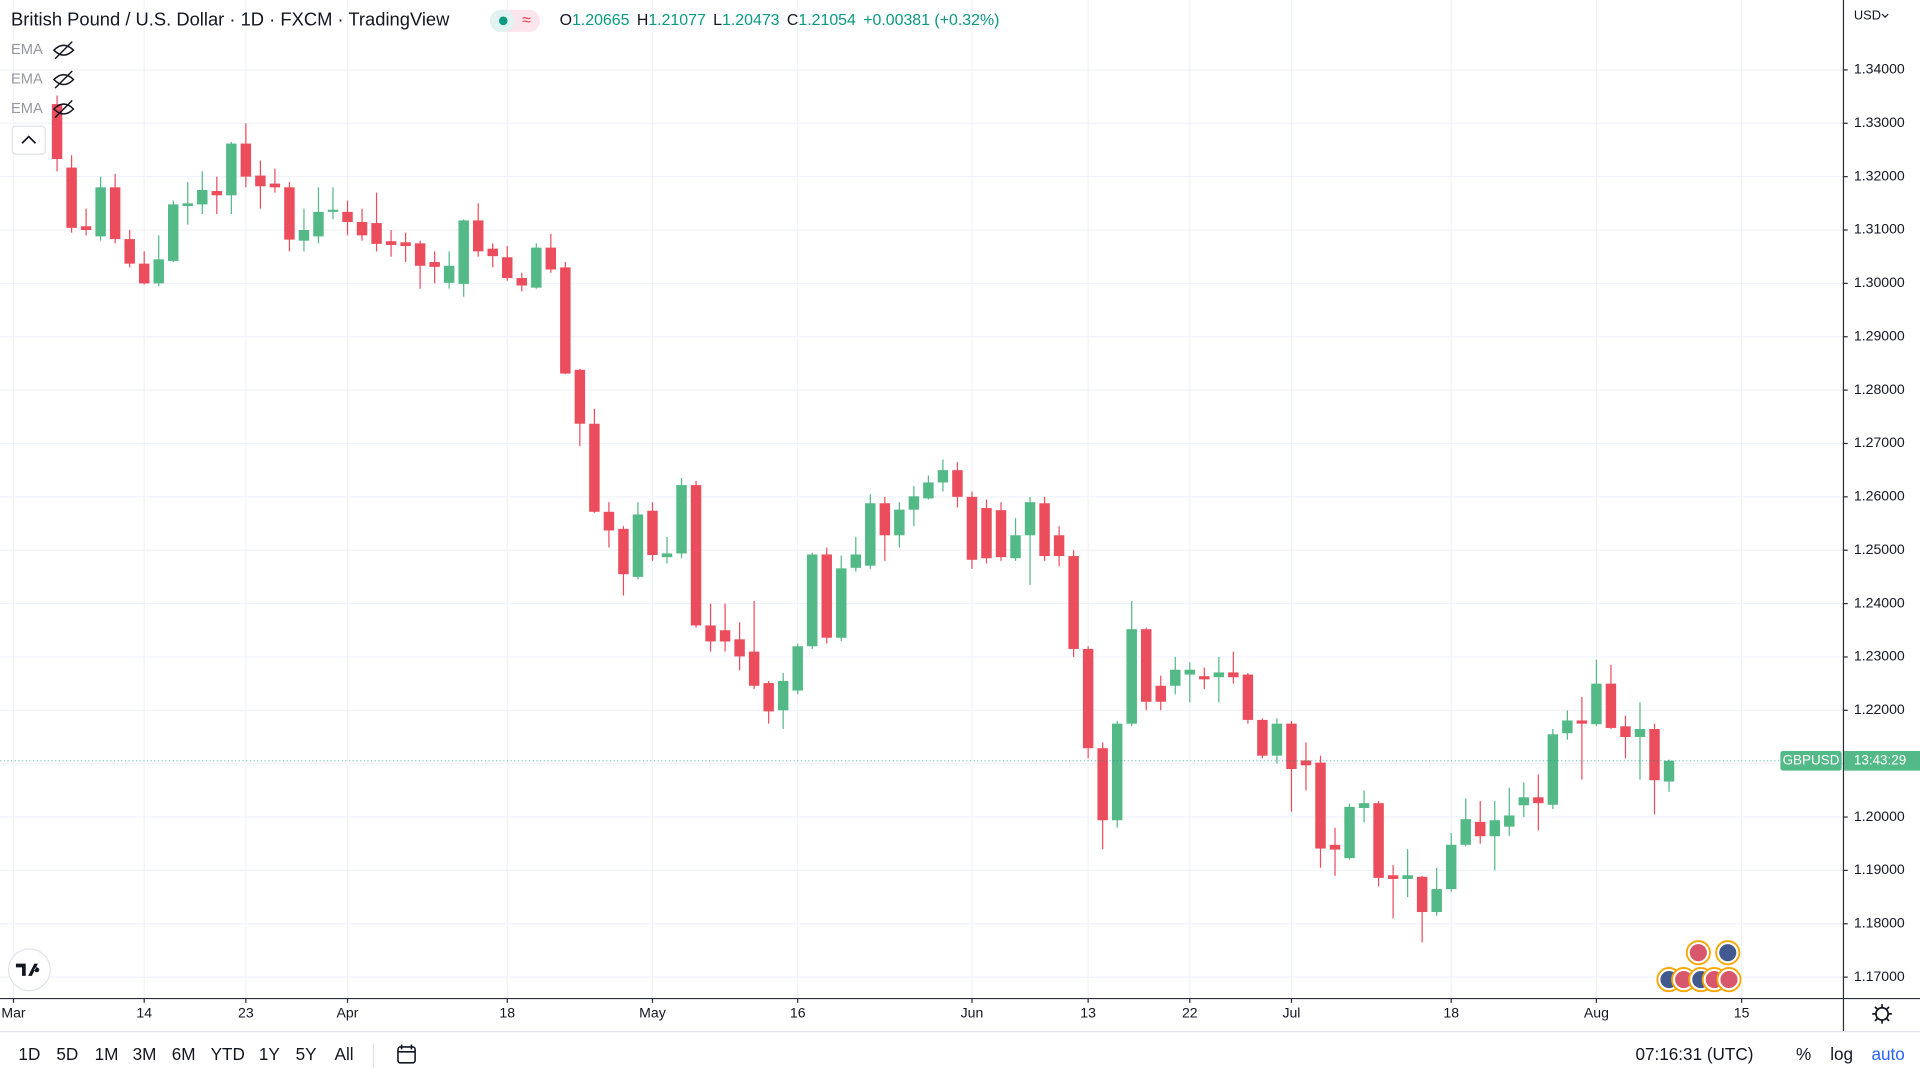  I want to click on symbol-tag: GBPUSD, so click(1811, 759).